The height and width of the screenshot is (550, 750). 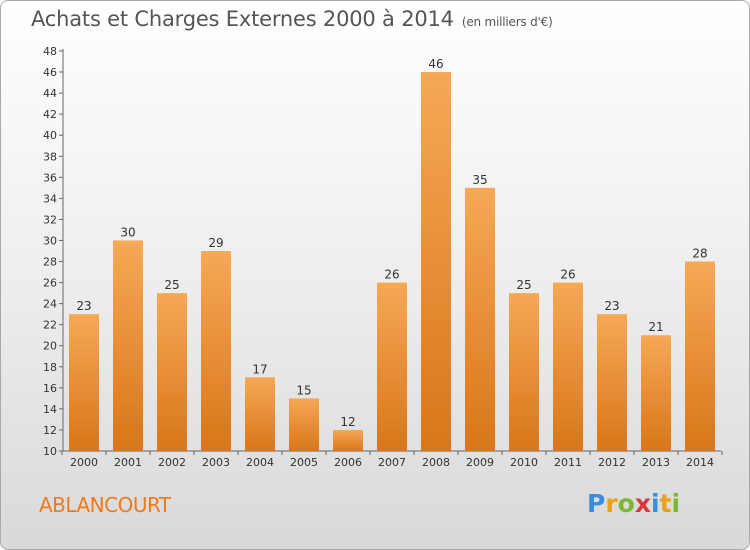 I want to click on y-tick-label: 22, so click(x=50, y=325).